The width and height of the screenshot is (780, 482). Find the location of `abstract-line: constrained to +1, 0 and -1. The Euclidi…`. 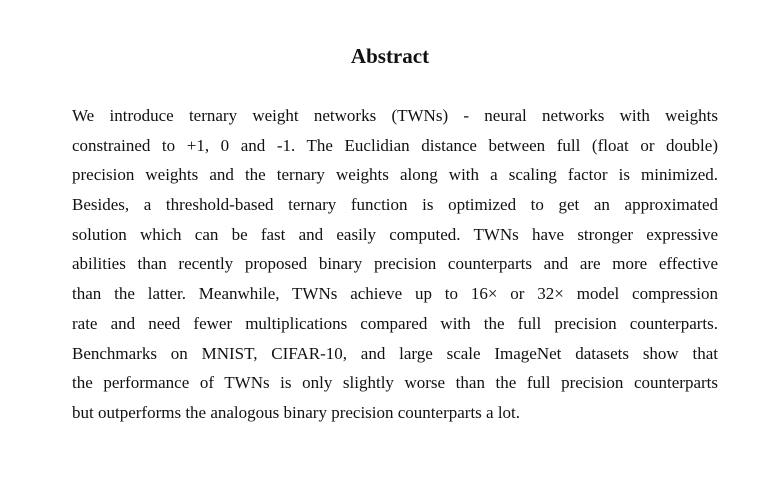

abstract-line: constrained to +1, 0 and -1. The Euclidi… is located at coordinates (395, 145).